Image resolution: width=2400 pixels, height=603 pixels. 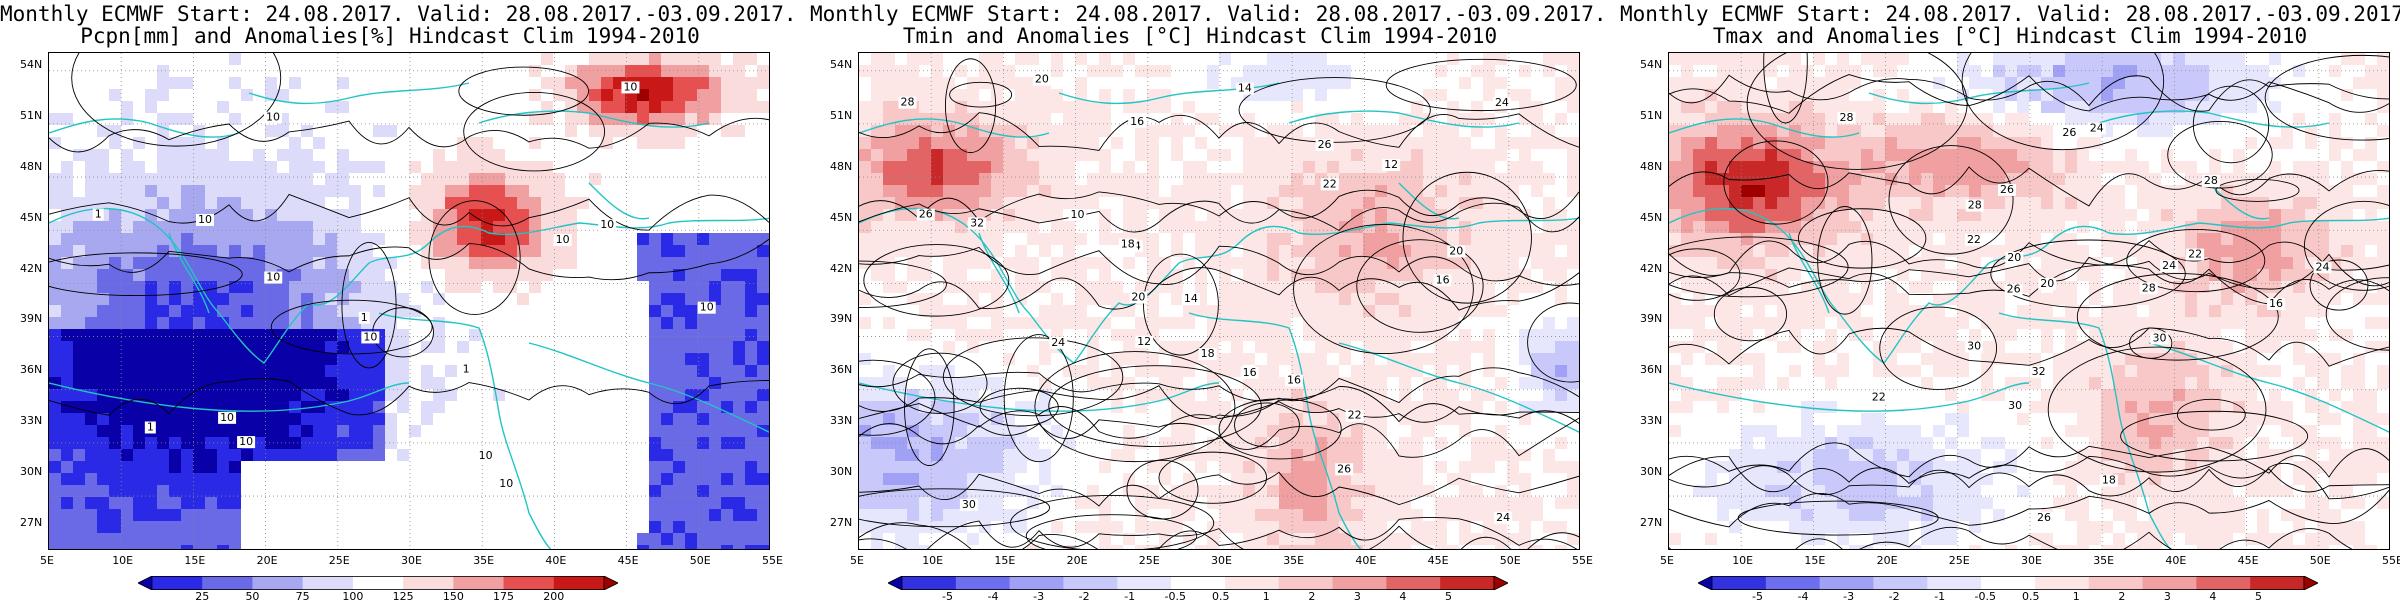 I want to click on colorbar-label: -4, so click(x=993, y=596).